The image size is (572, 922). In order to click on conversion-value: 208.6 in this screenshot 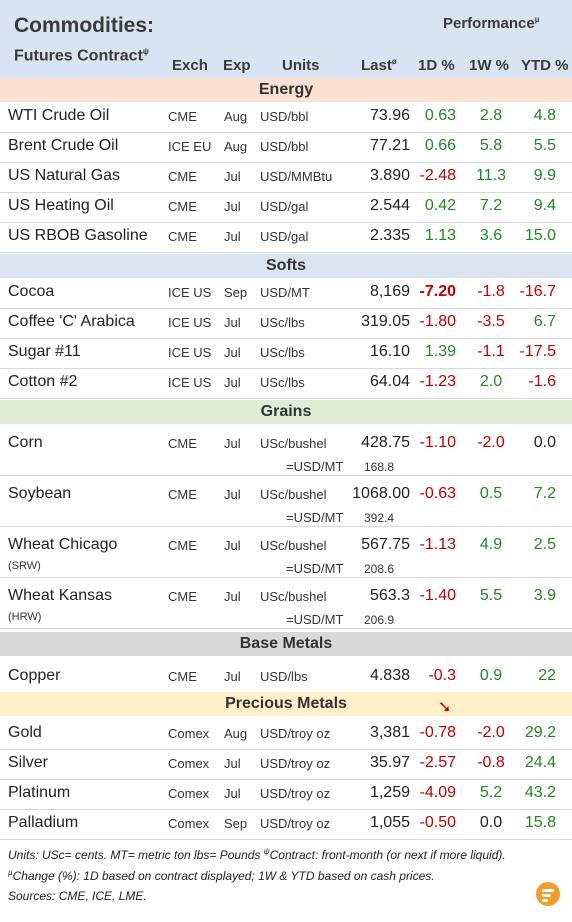, I will do `click(379, 569)`.